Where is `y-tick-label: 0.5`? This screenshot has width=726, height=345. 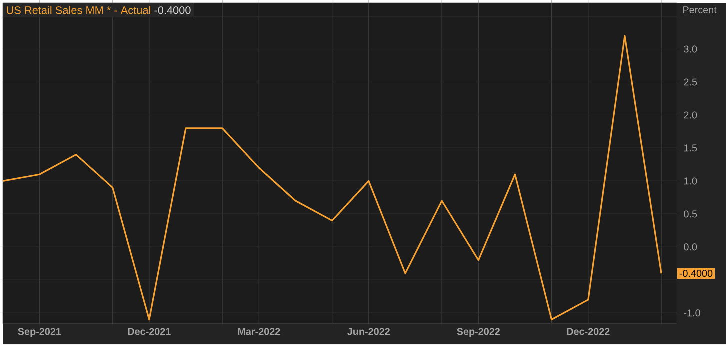 y-tick-label: 0.5 is located at coordinates (691, 214).